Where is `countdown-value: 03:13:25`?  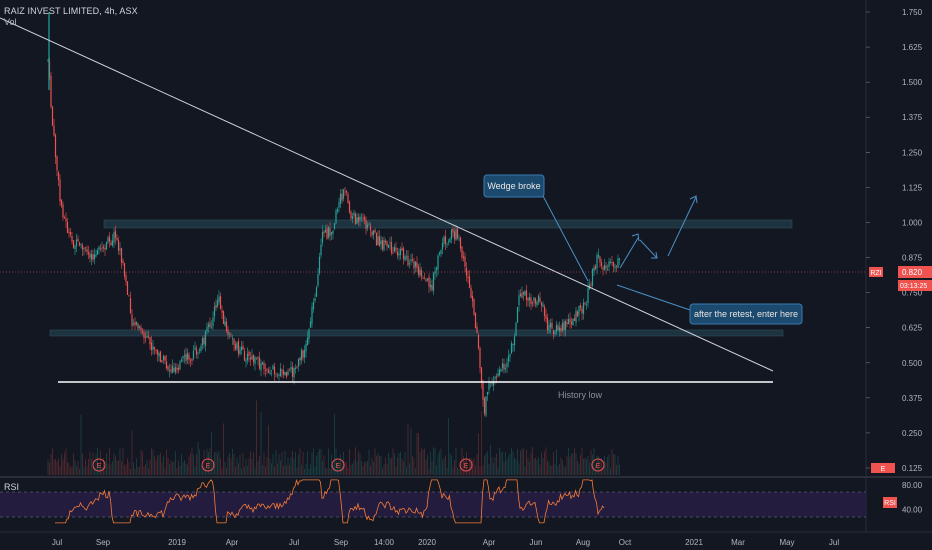
countdown-value: 03:13:25 is located at coordinates (913, 286).